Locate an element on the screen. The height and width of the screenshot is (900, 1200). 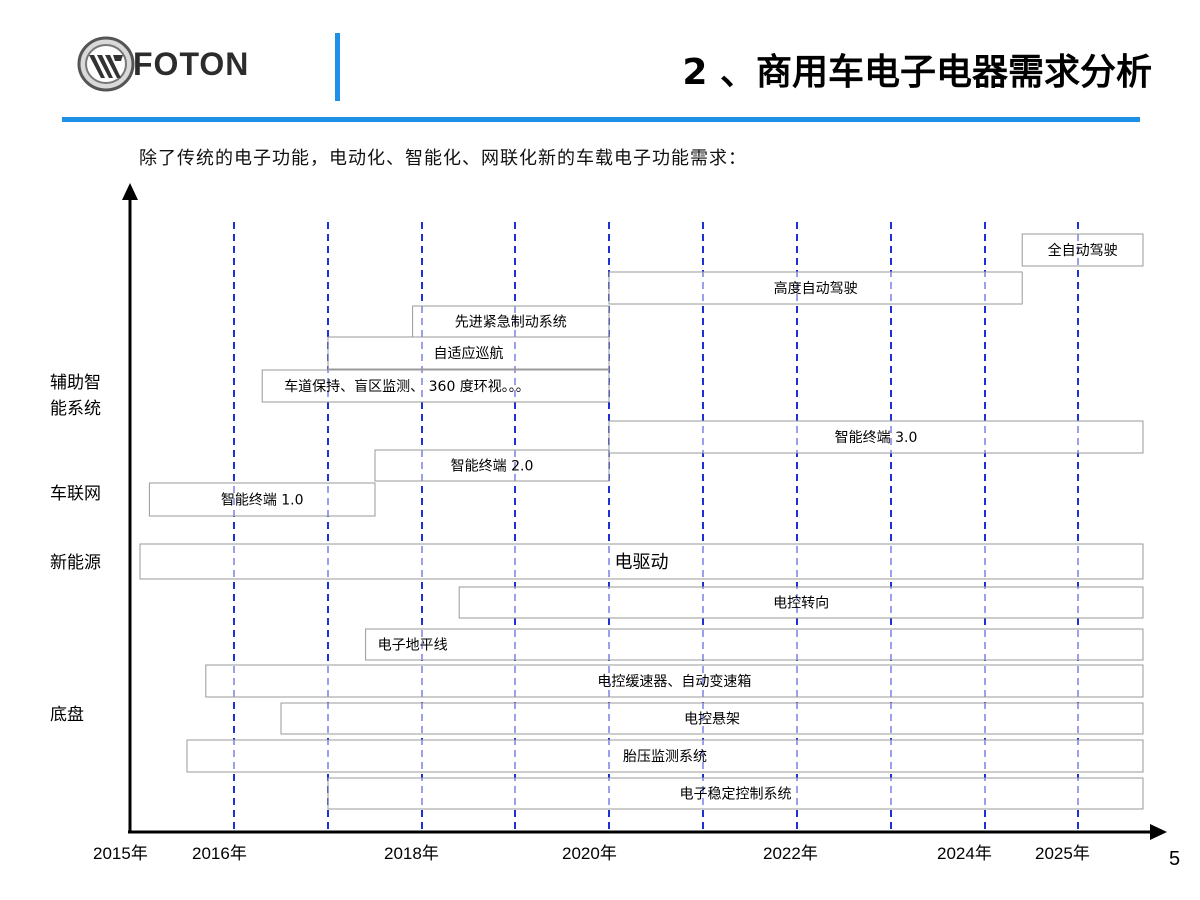
year-label: 2025年 is located at coordinates (1062, 853).